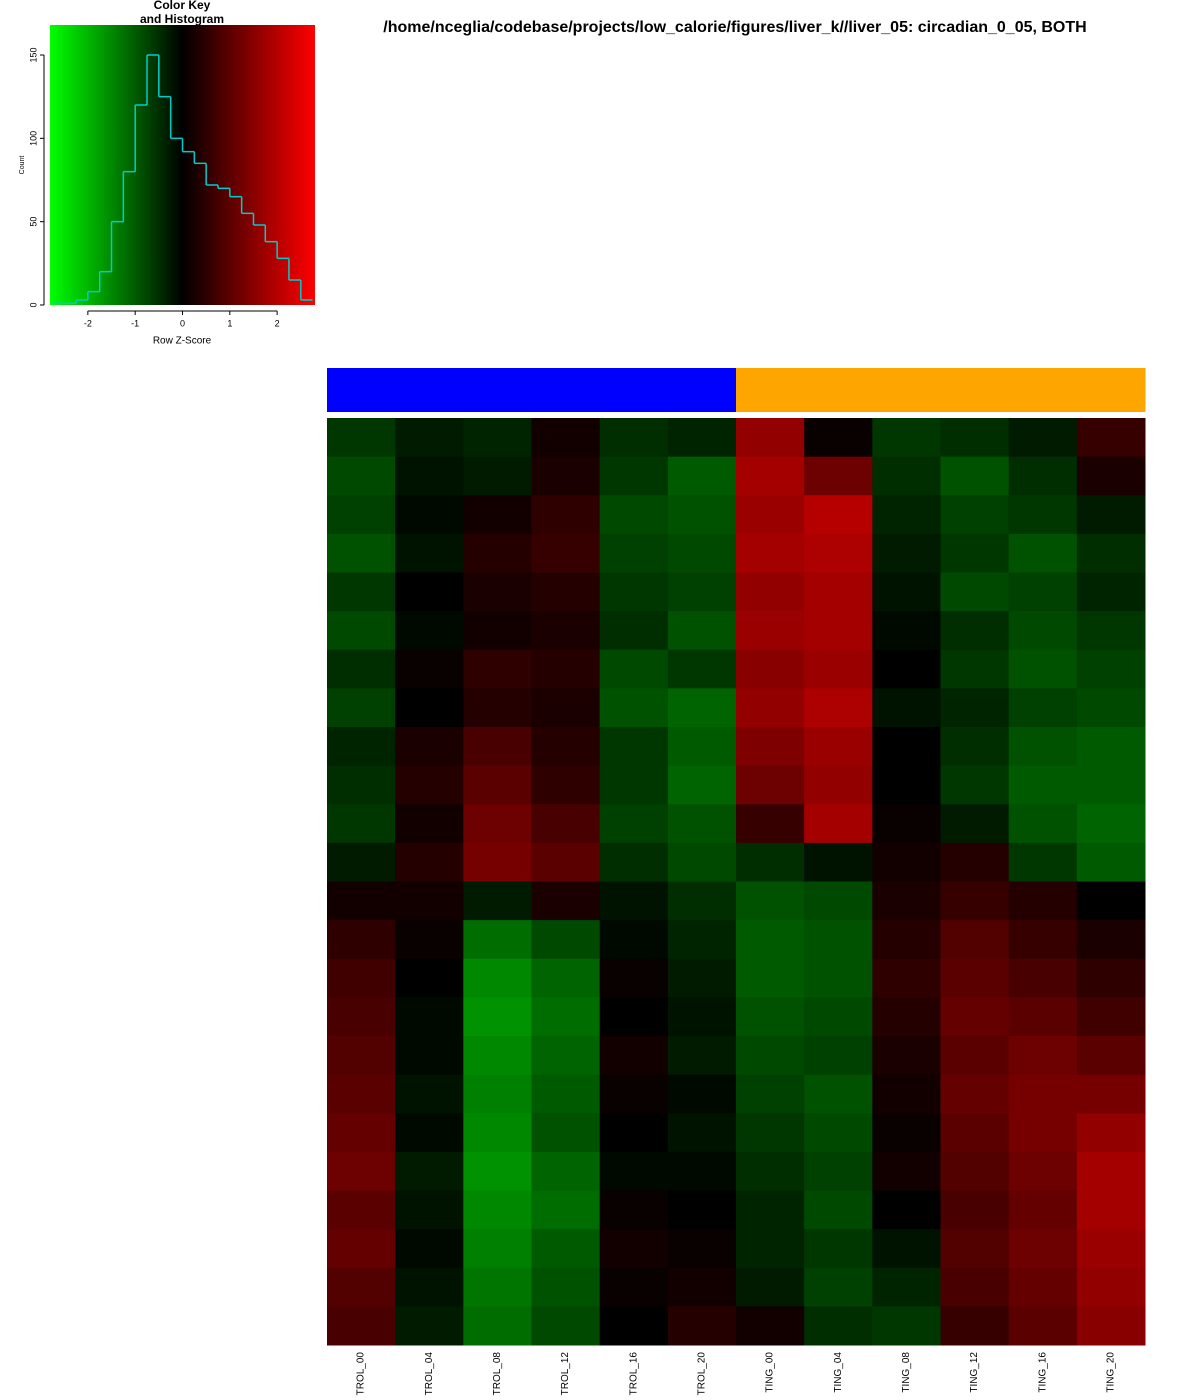  What do you see at coordinates (429, 1374) in the screenshot?
I see `column-label: TROL_04` at bounding box center [429, 1374].